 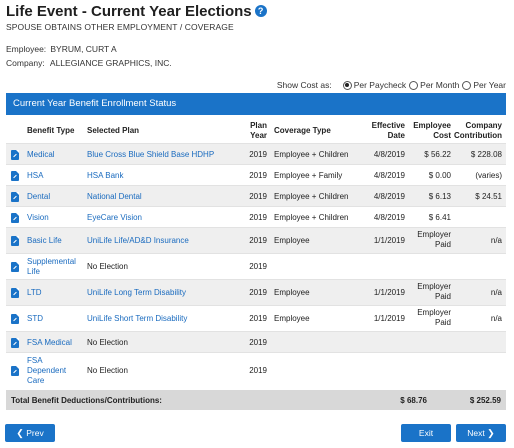 I want to click on table-row: Supplemental Life No Election 2019, so click(x=256, y=266).